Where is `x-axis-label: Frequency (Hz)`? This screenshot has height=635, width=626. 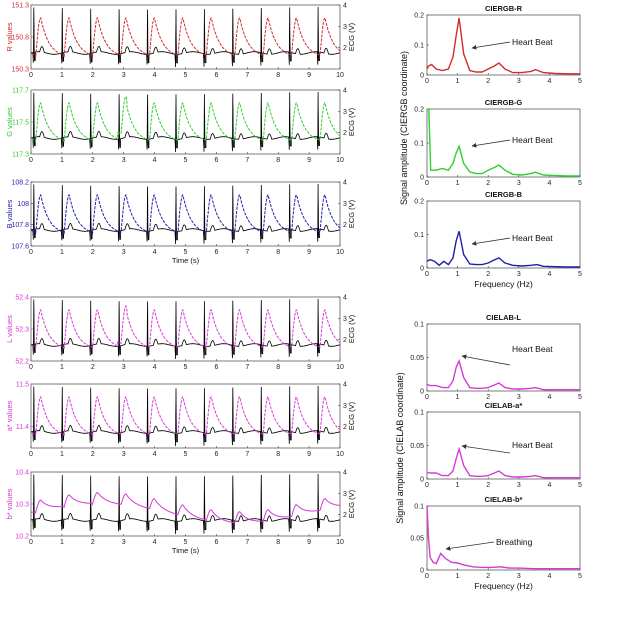 x-axis-label: Frequency (Hz) is located at coordinates (503, 284).